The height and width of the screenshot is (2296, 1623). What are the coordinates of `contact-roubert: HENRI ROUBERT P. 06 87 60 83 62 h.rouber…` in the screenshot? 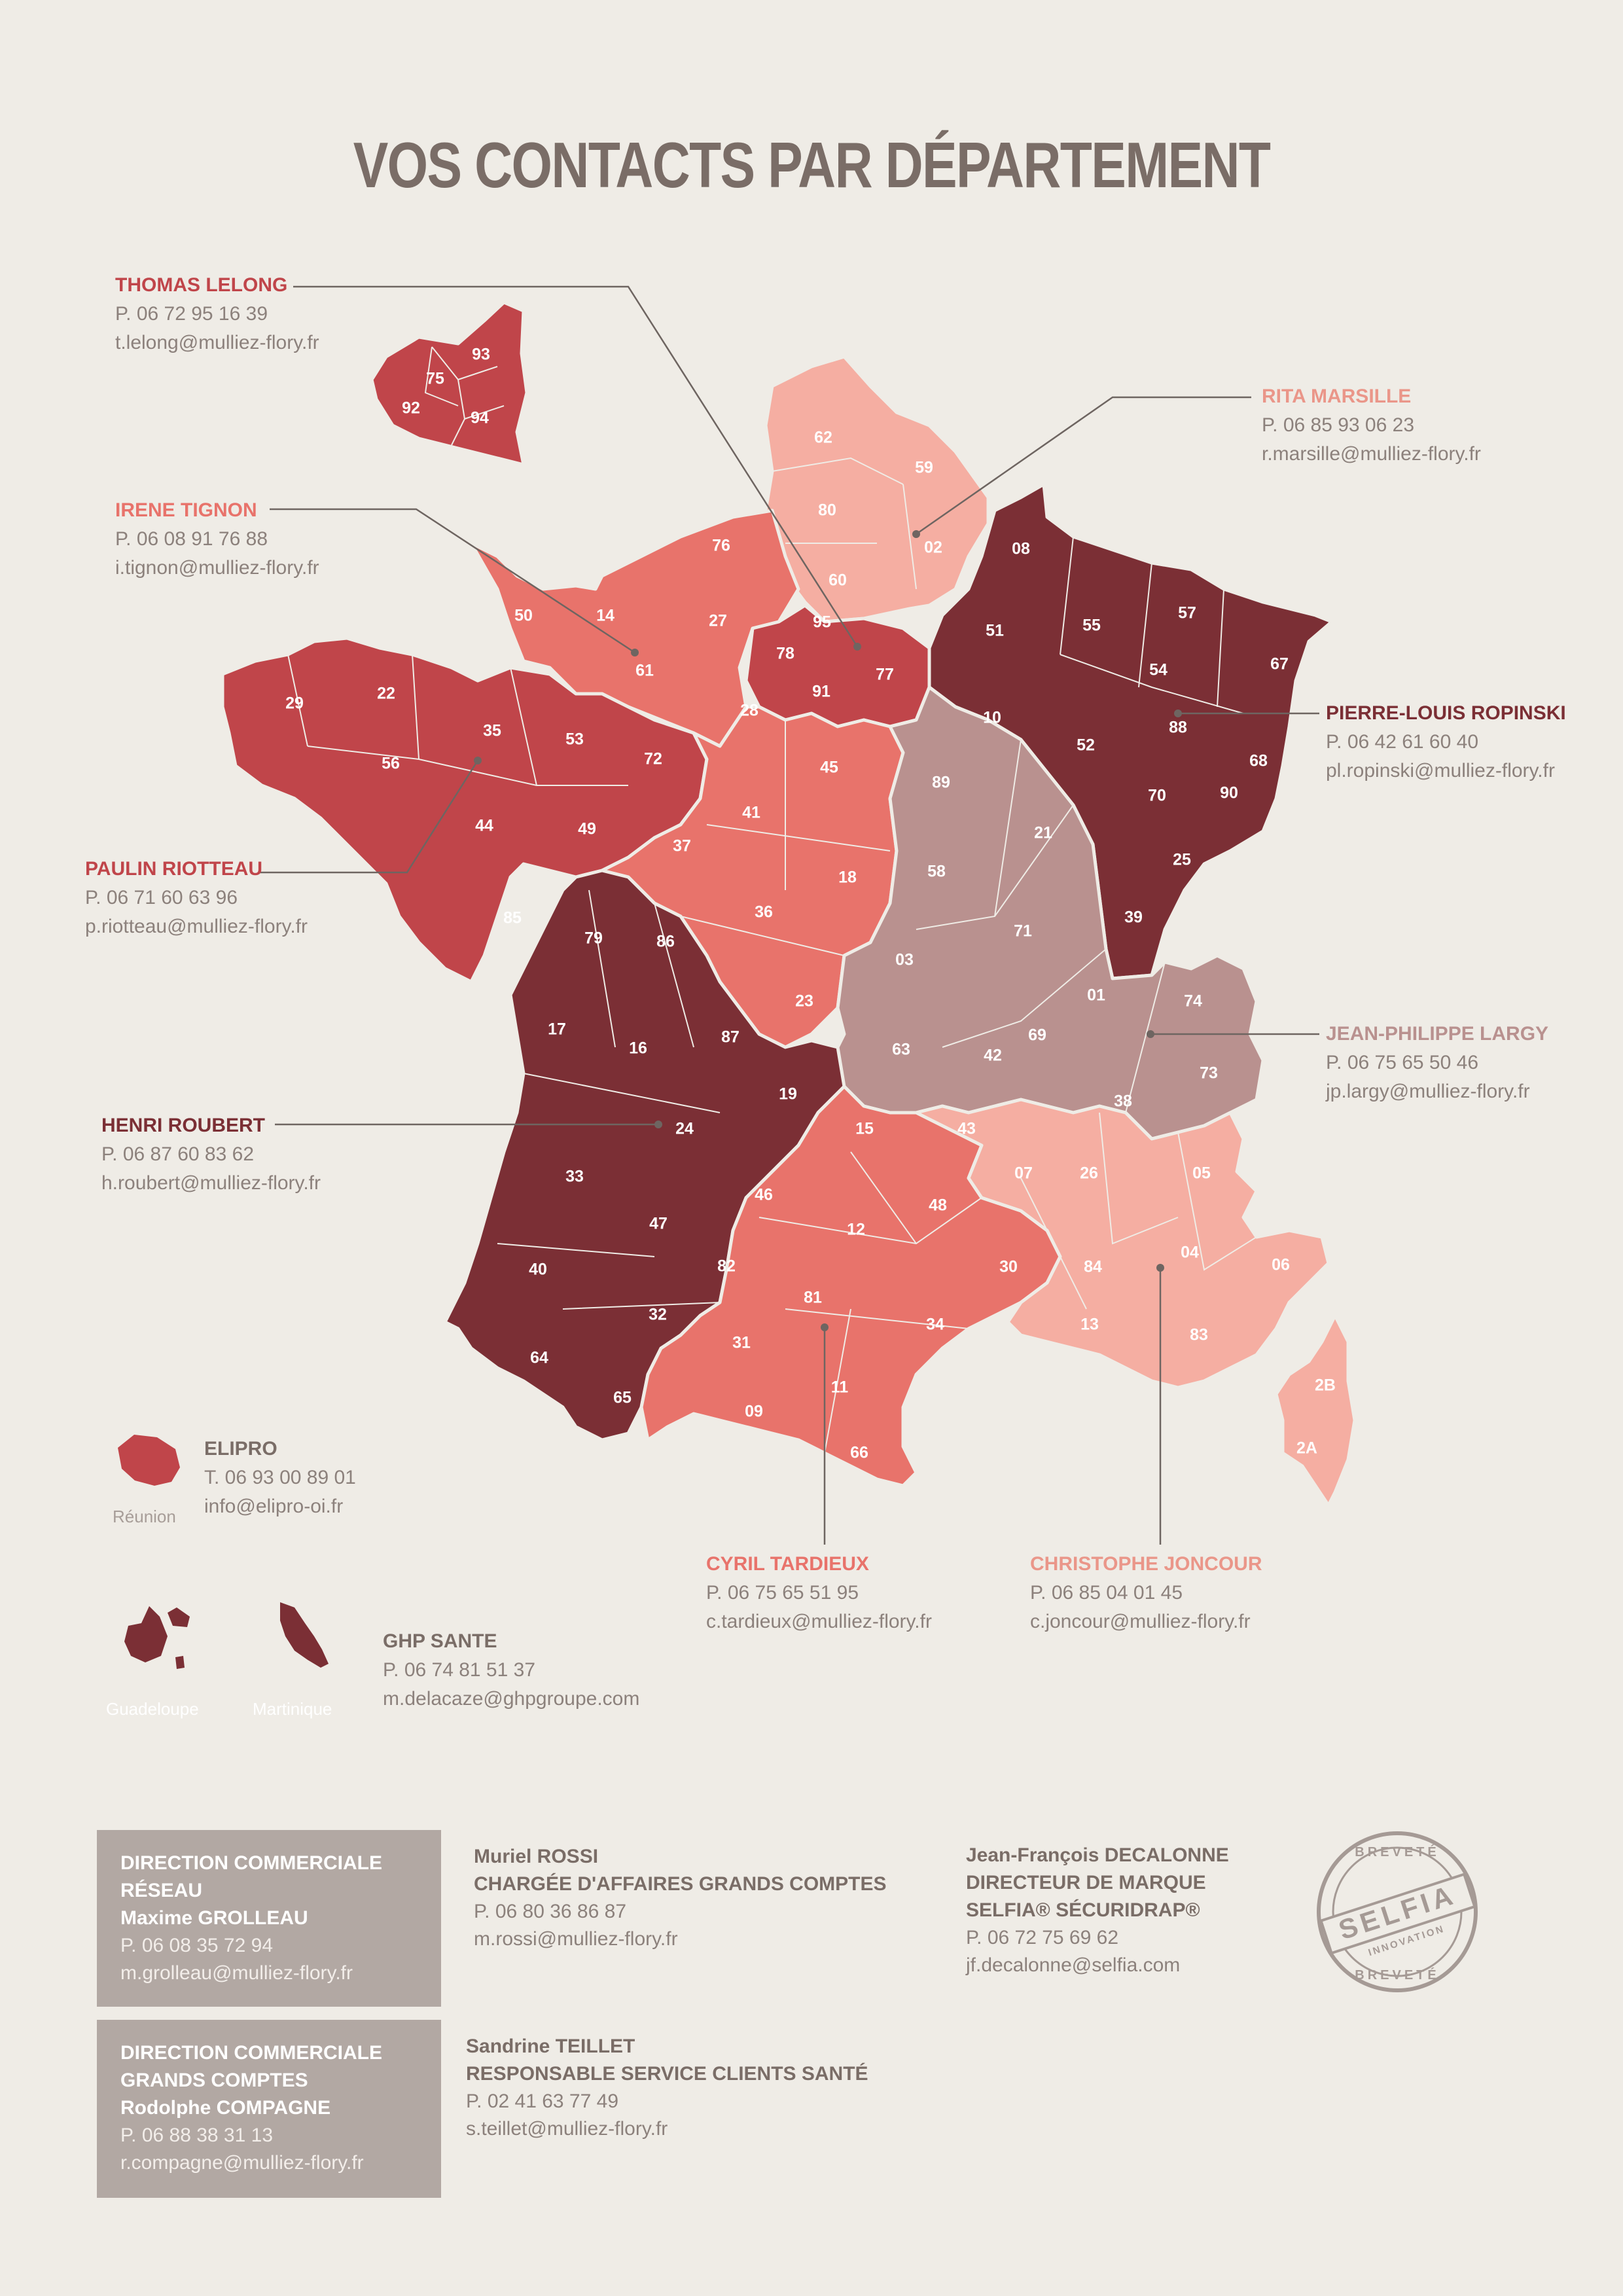 It's located at (211, 1154).